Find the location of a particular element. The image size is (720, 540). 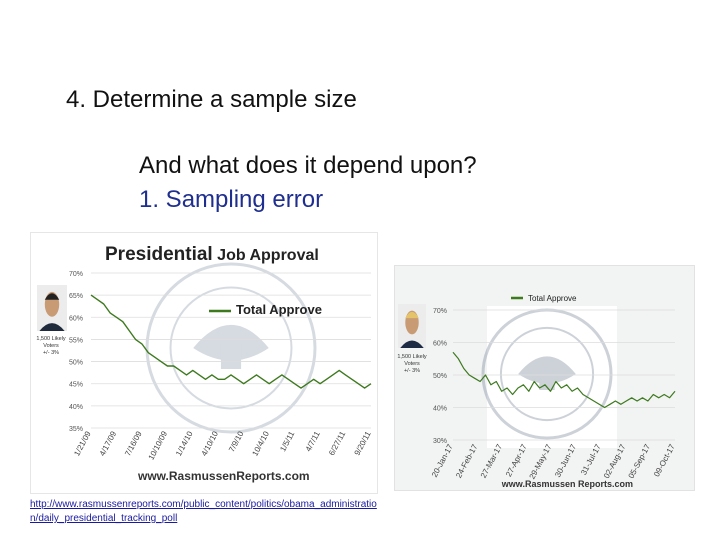

sampling-error-point: 1. Sampling error is located at coordinates (231, 199).